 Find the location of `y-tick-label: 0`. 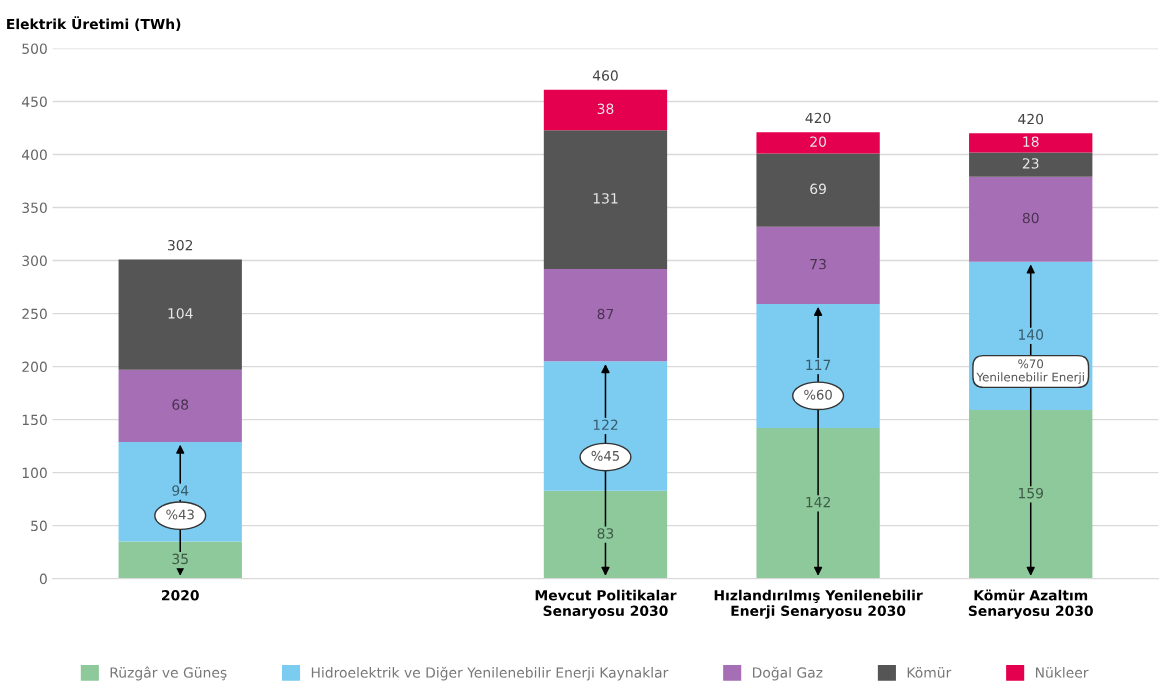

y-tick-label: 0 is located at coordinates (43, 579).